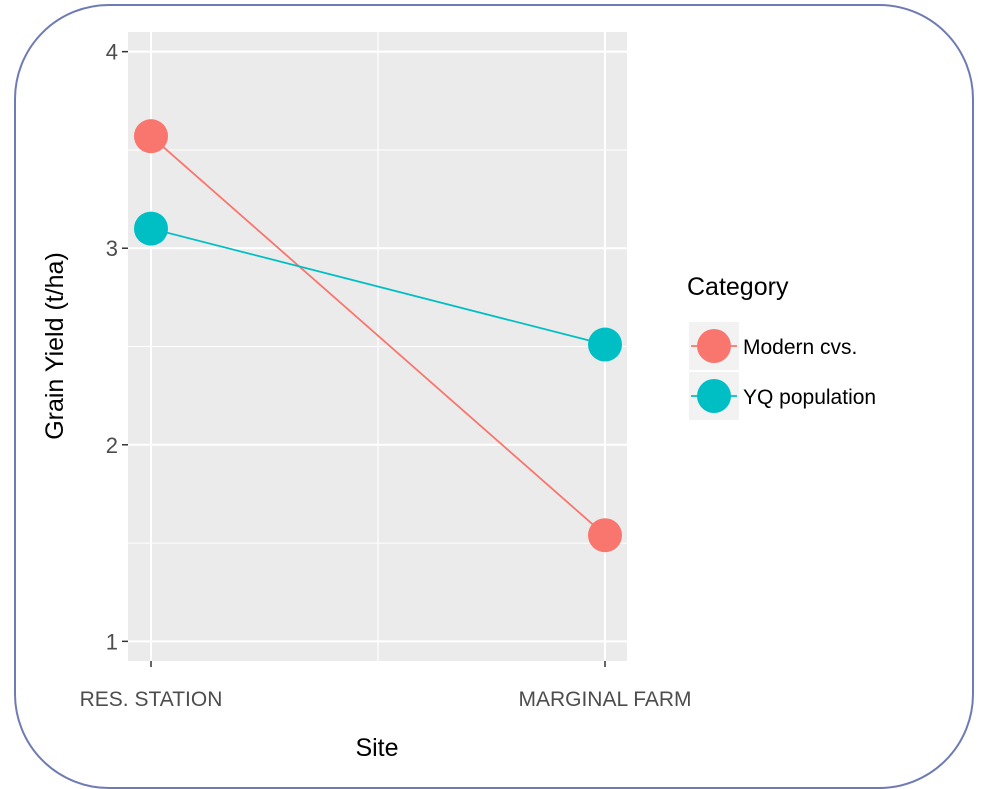 This screenshot has height=789, width=987. I want to click on x-axis-title: Site, so click(376, 748).